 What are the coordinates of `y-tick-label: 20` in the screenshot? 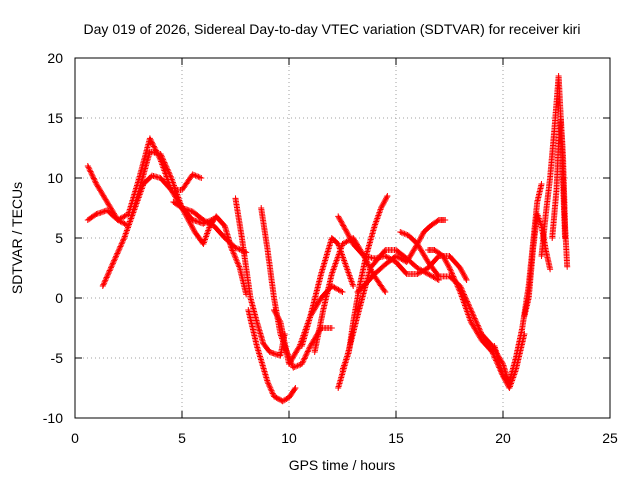 It's located at (55, 58).